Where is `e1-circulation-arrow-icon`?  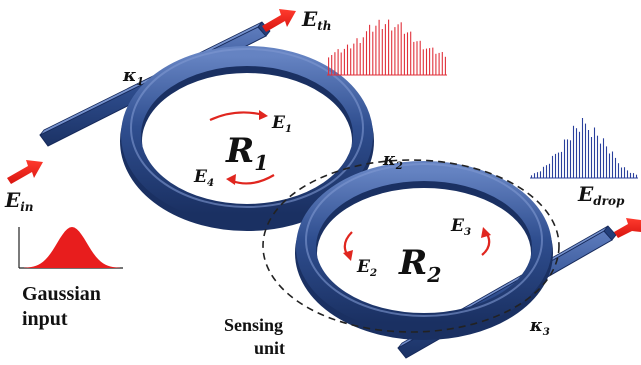
e1-circulation-arrow-icon is located at coordinates (237, 116).